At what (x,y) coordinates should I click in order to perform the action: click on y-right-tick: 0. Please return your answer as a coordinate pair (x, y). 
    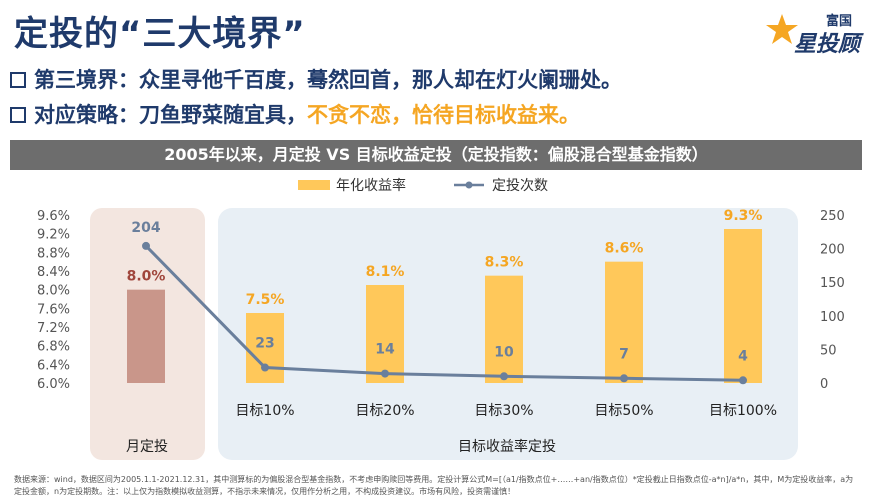
    Looking at the image, I should click on (824, 384).